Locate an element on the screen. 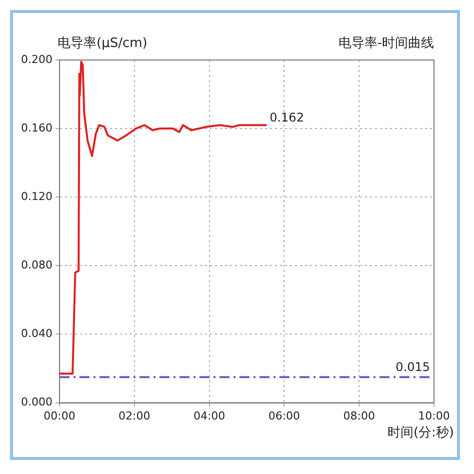 This screenshot has width=474, height=474. x-tick-label: 10:00 is located at coordinates (434, 415).